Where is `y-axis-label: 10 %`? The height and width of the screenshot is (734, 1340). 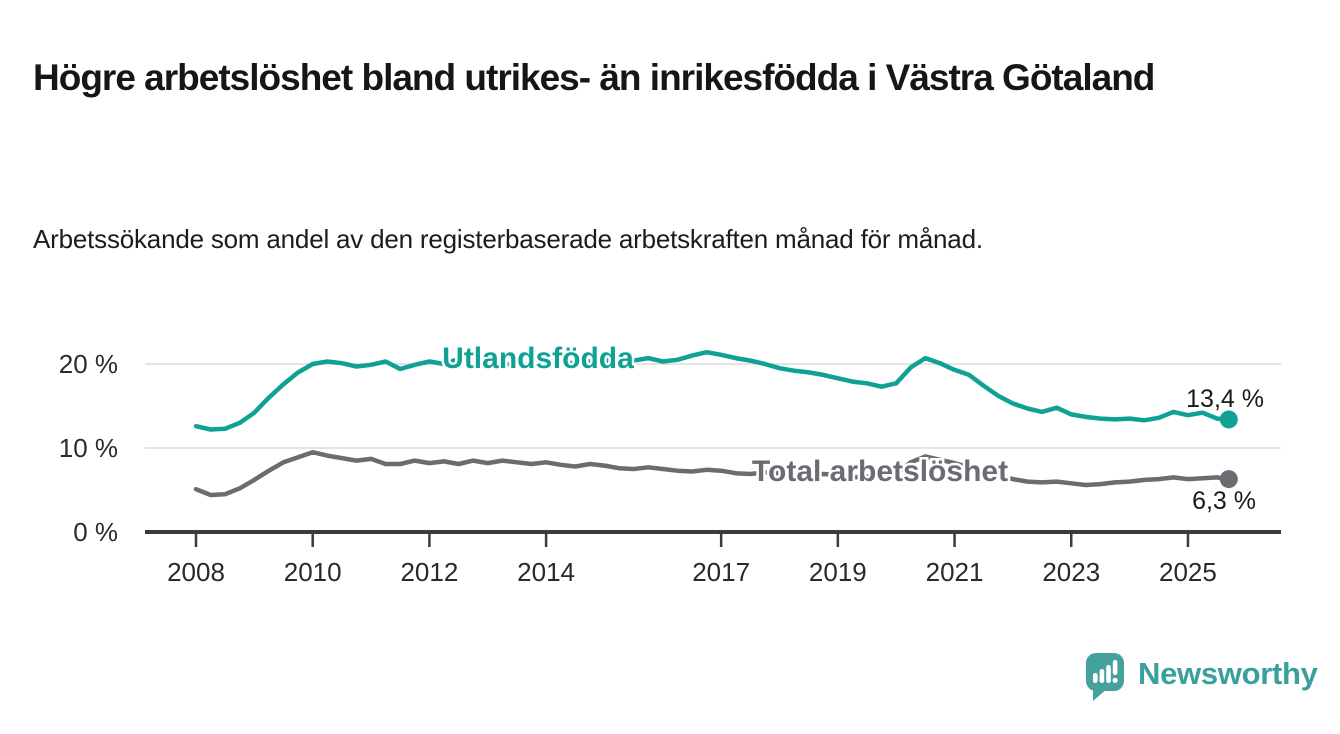
y-axis-label: 10 % is located at coordinates (88, 448).